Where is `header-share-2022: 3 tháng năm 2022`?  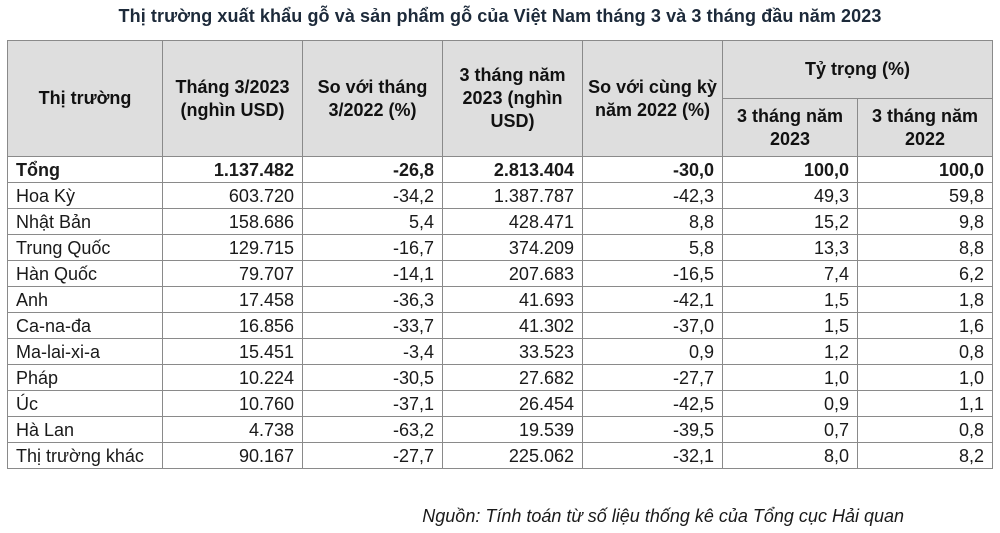
header-share-2022: 3 tháng năm 2022 is located at coordinates (925, 127).